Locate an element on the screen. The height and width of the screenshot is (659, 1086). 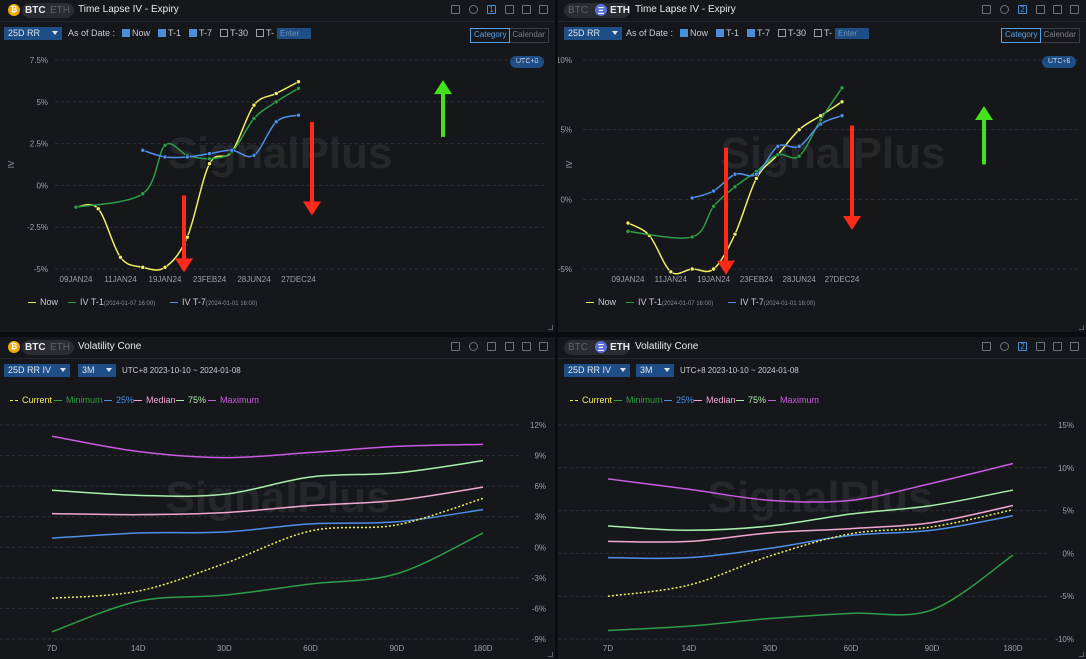
green-up-arrow-head is located at coordinates (443, 87).